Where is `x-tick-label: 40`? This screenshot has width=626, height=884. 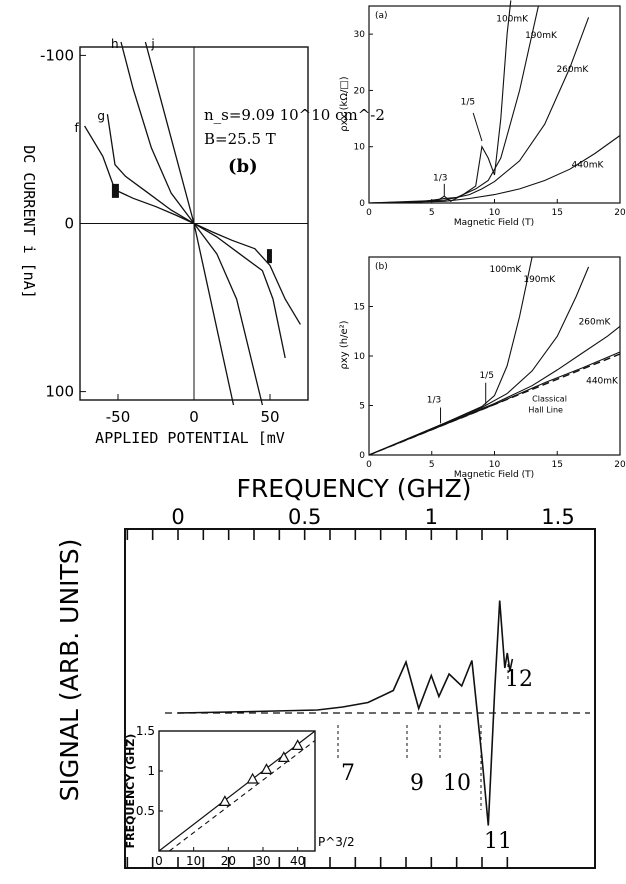 x-tick-label: 40 is located at coordinates (297, 861).